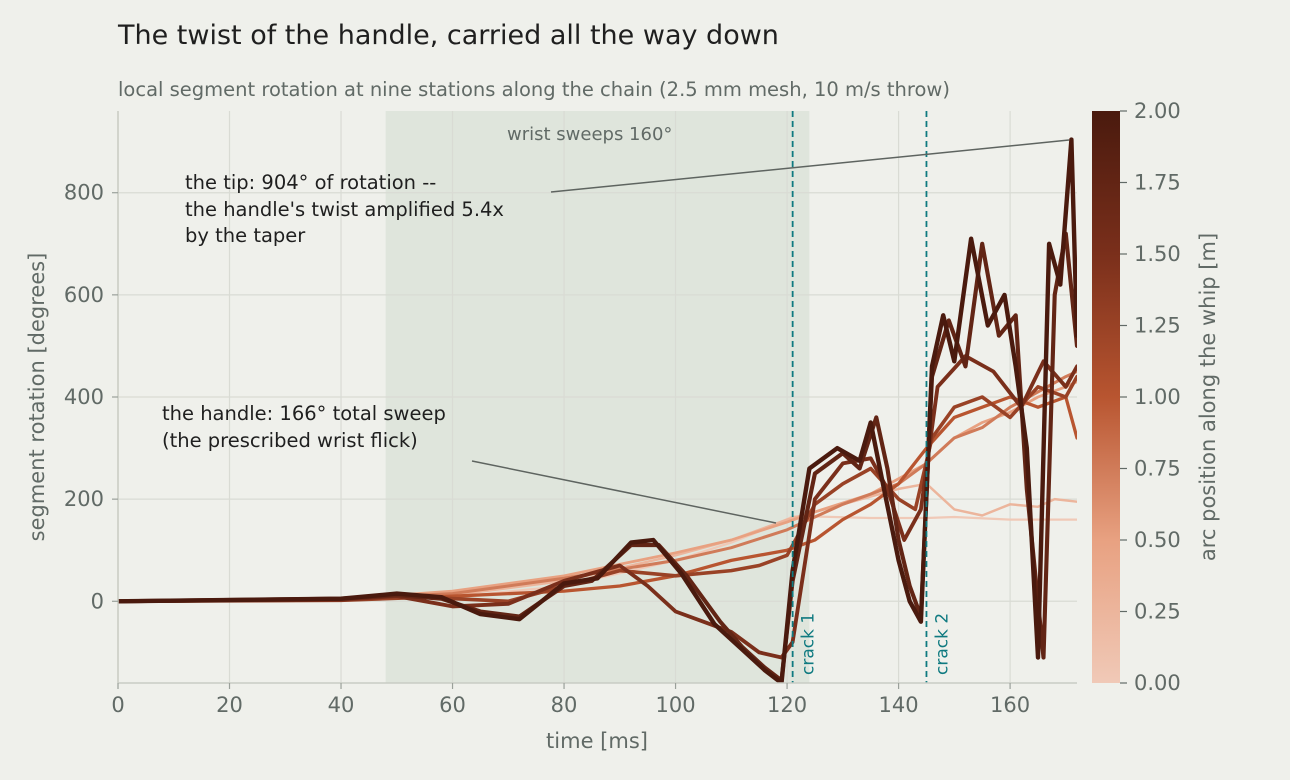  Describe the element at coordinates (1157, 540) in the screenshot. I see `colorbar-tick-label: 0.50` at that location.